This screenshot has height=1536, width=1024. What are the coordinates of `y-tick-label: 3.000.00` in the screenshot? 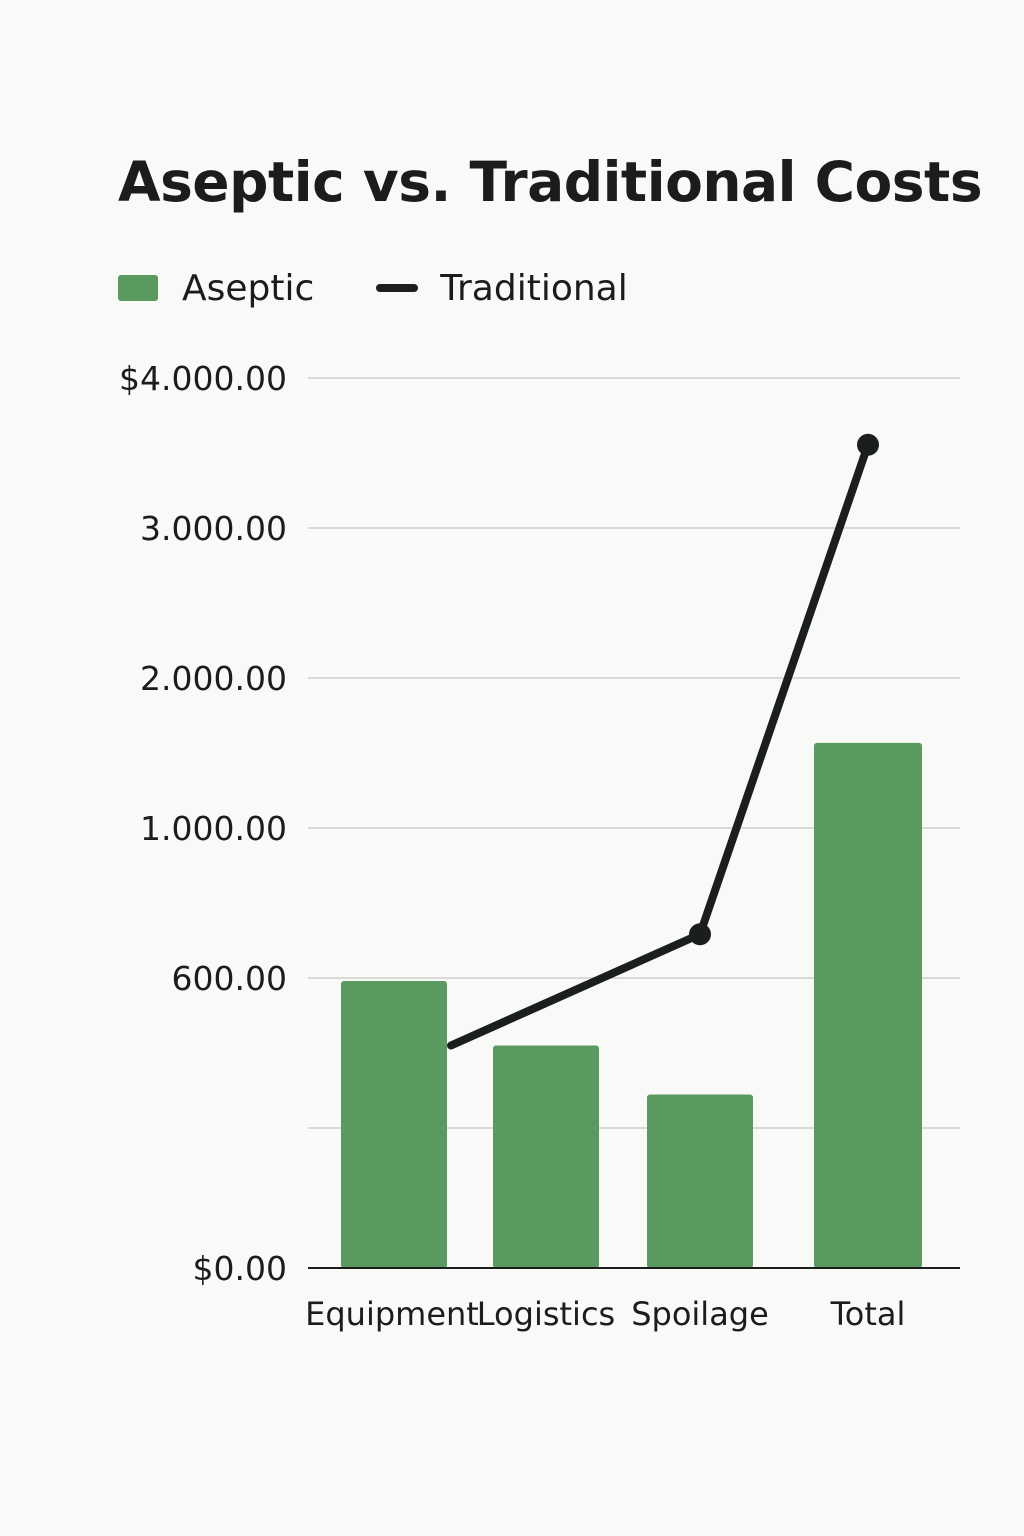 It's located at (213, 528).